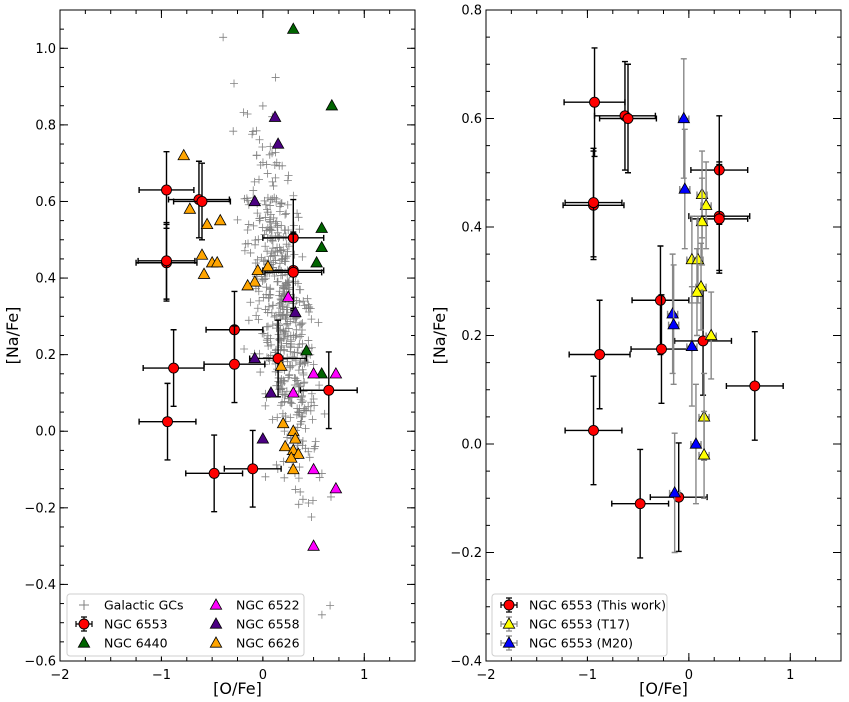 Image resolution: width=849 pixels, height=702 pixels. What do you see at coordinates (581, 643) in the screenshot?
I see `legend-label: NGC 6553 (M20)` at bounding box center [581, 643].